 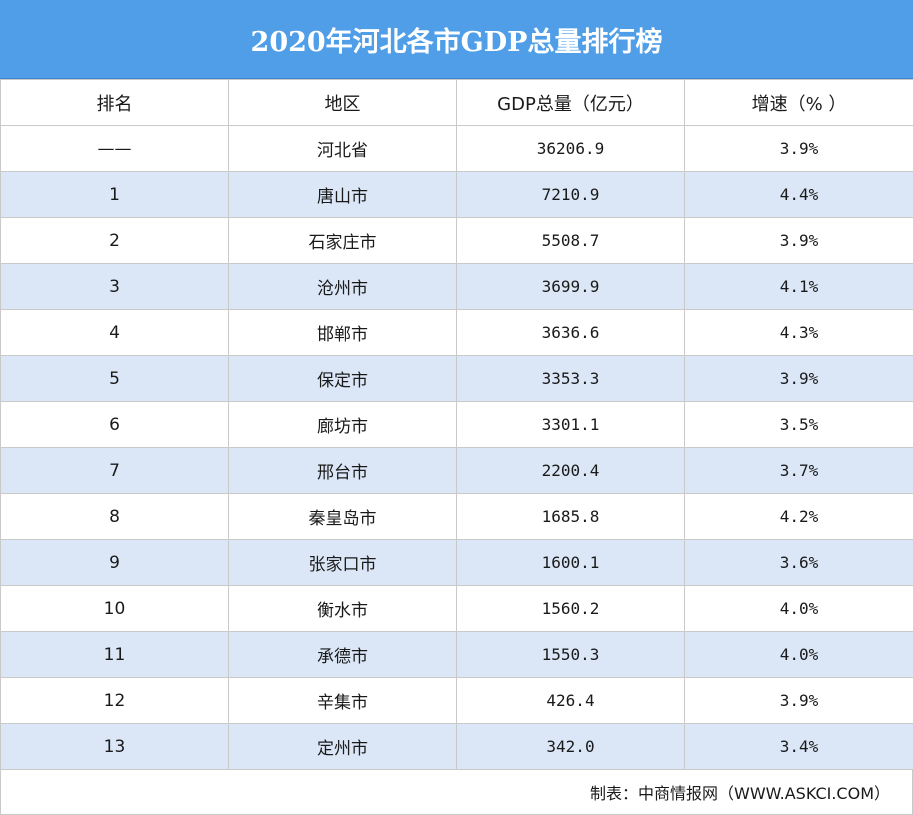 I want to click on rank-cell: 1, so click(x=114, y=194).